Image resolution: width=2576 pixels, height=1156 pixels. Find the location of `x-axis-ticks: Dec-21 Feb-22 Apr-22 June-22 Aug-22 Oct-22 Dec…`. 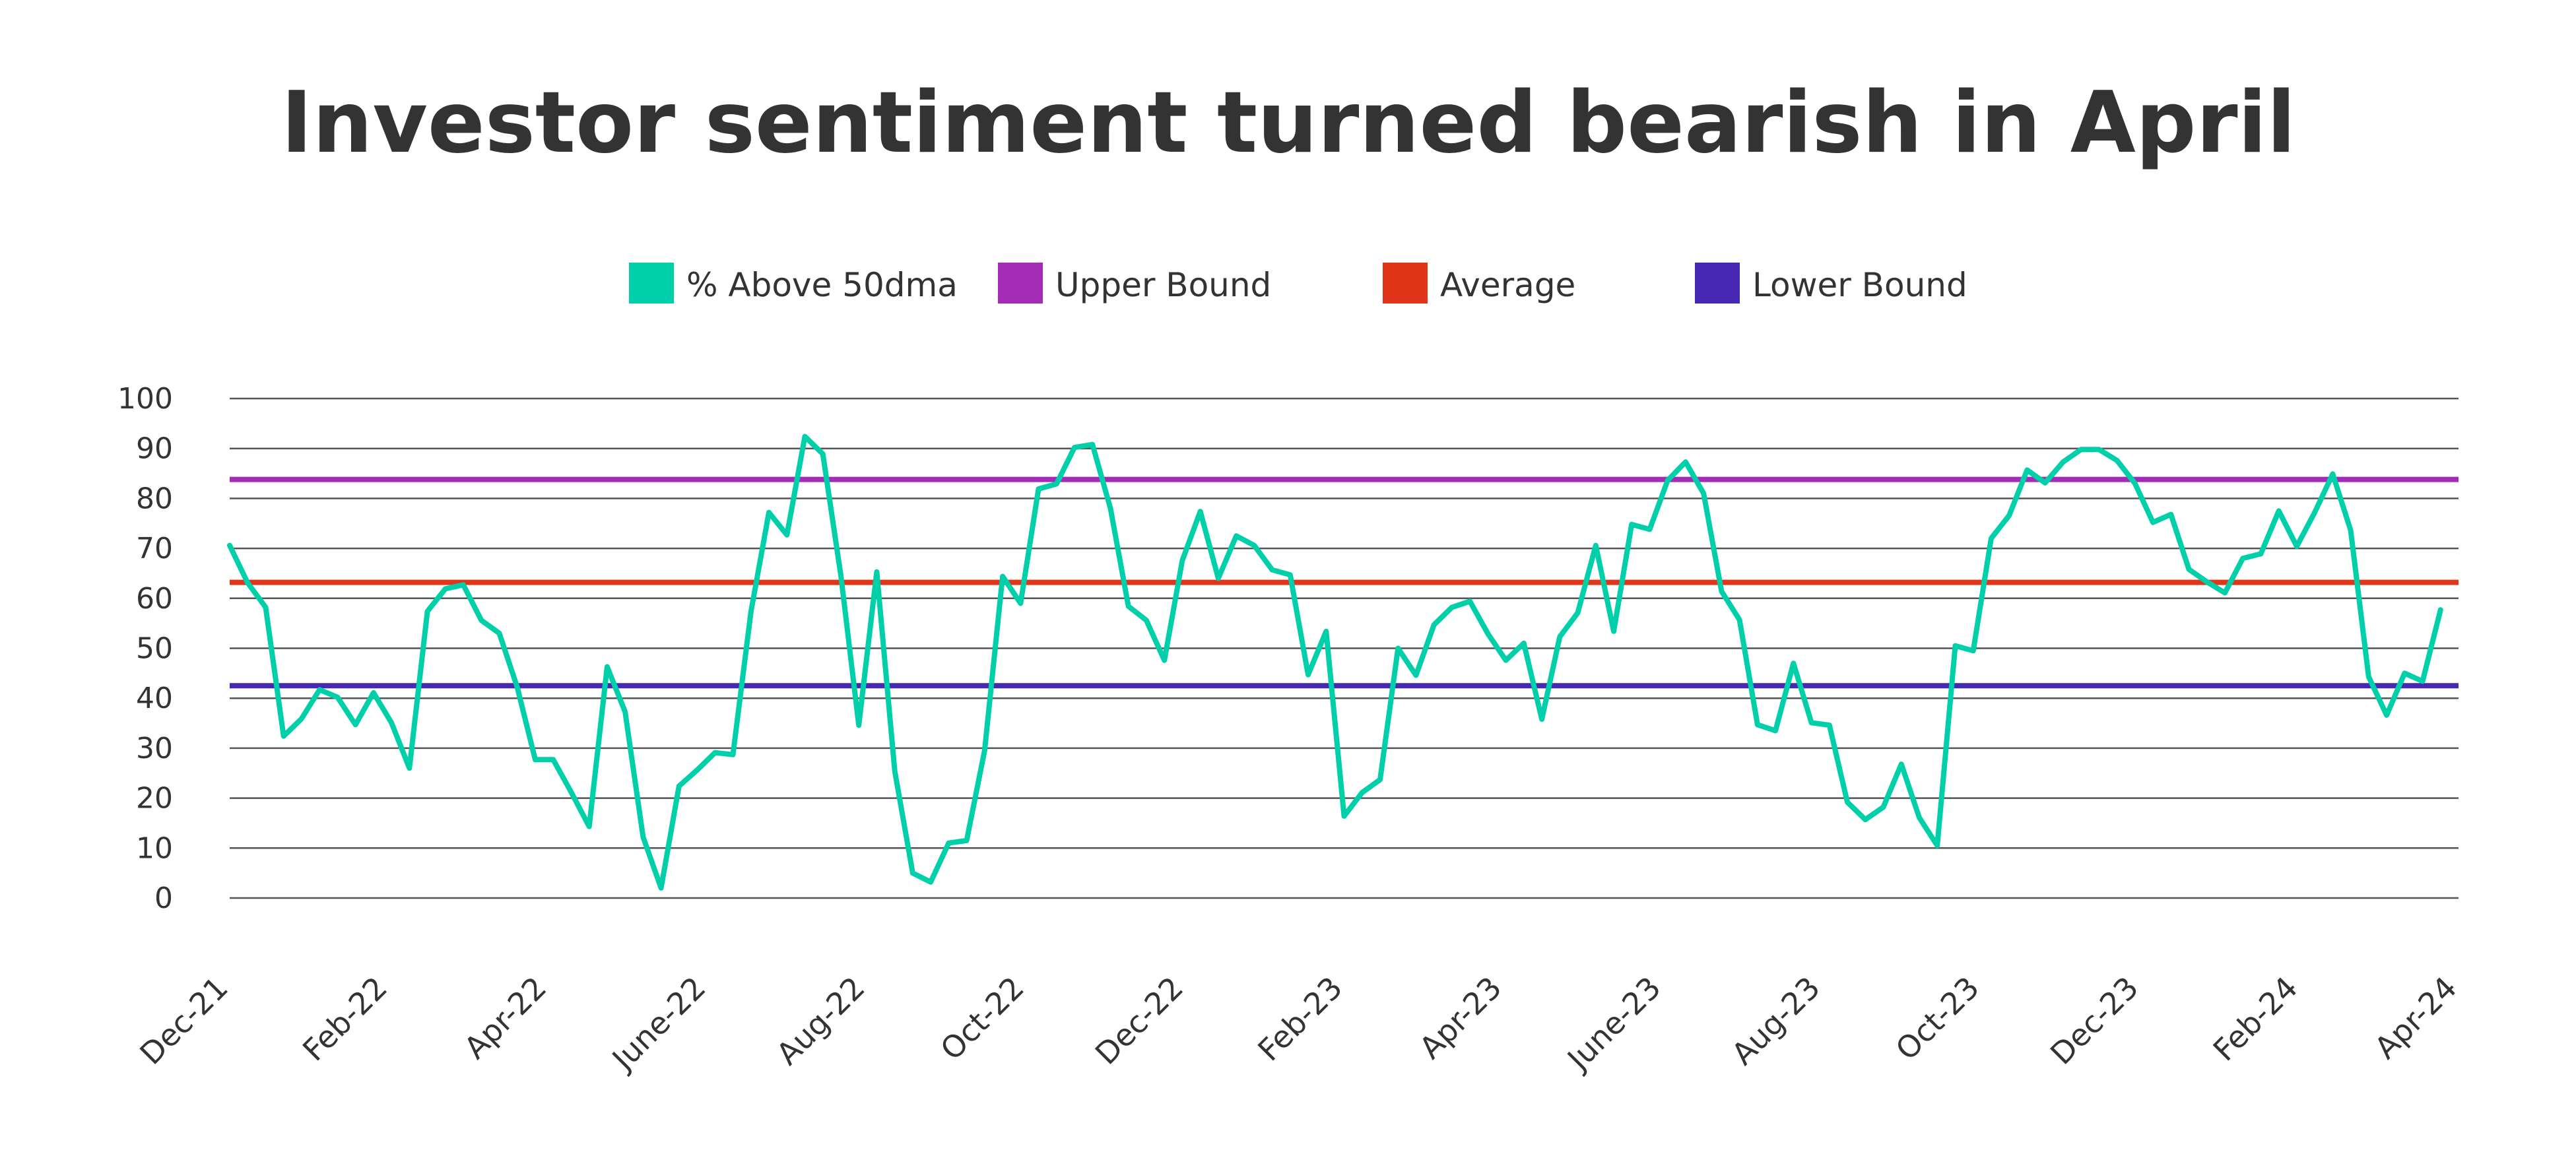

x-axis-ticks: Dec-21 Feb-22 Apr-22 June-22 Aug-22 Oct-22 Dec… is located at coordinates (1298, 1024).